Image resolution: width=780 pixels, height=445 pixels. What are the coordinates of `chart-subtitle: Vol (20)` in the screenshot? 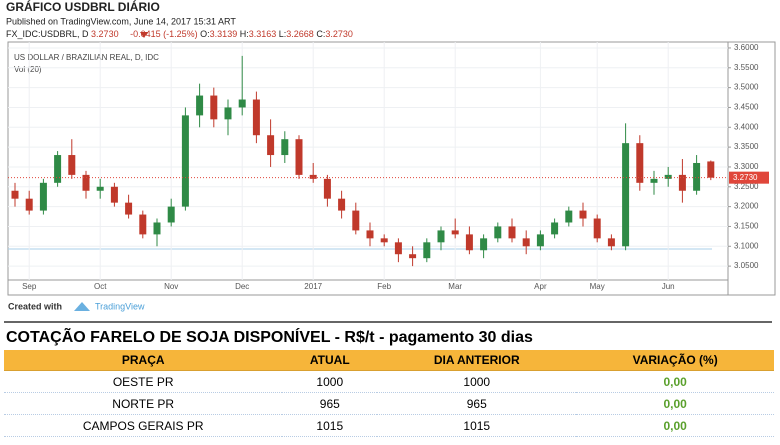 It's located at (28, 69).